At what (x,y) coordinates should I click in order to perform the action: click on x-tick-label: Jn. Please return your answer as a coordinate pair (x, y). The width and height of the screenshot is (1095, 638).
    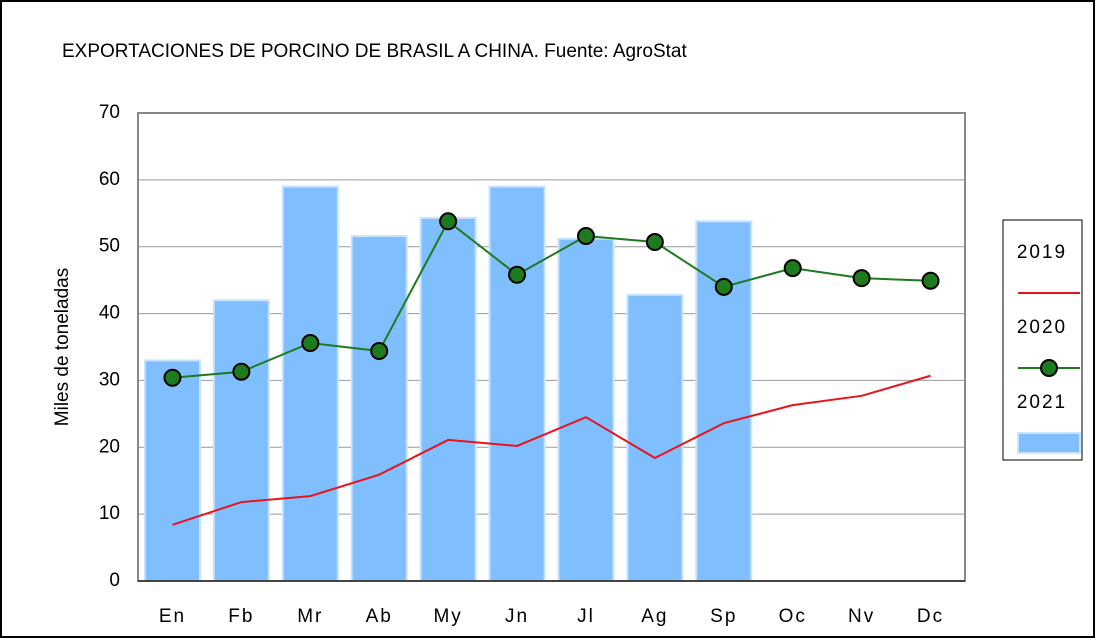
    Looking at the image, I should click on (517, 616).